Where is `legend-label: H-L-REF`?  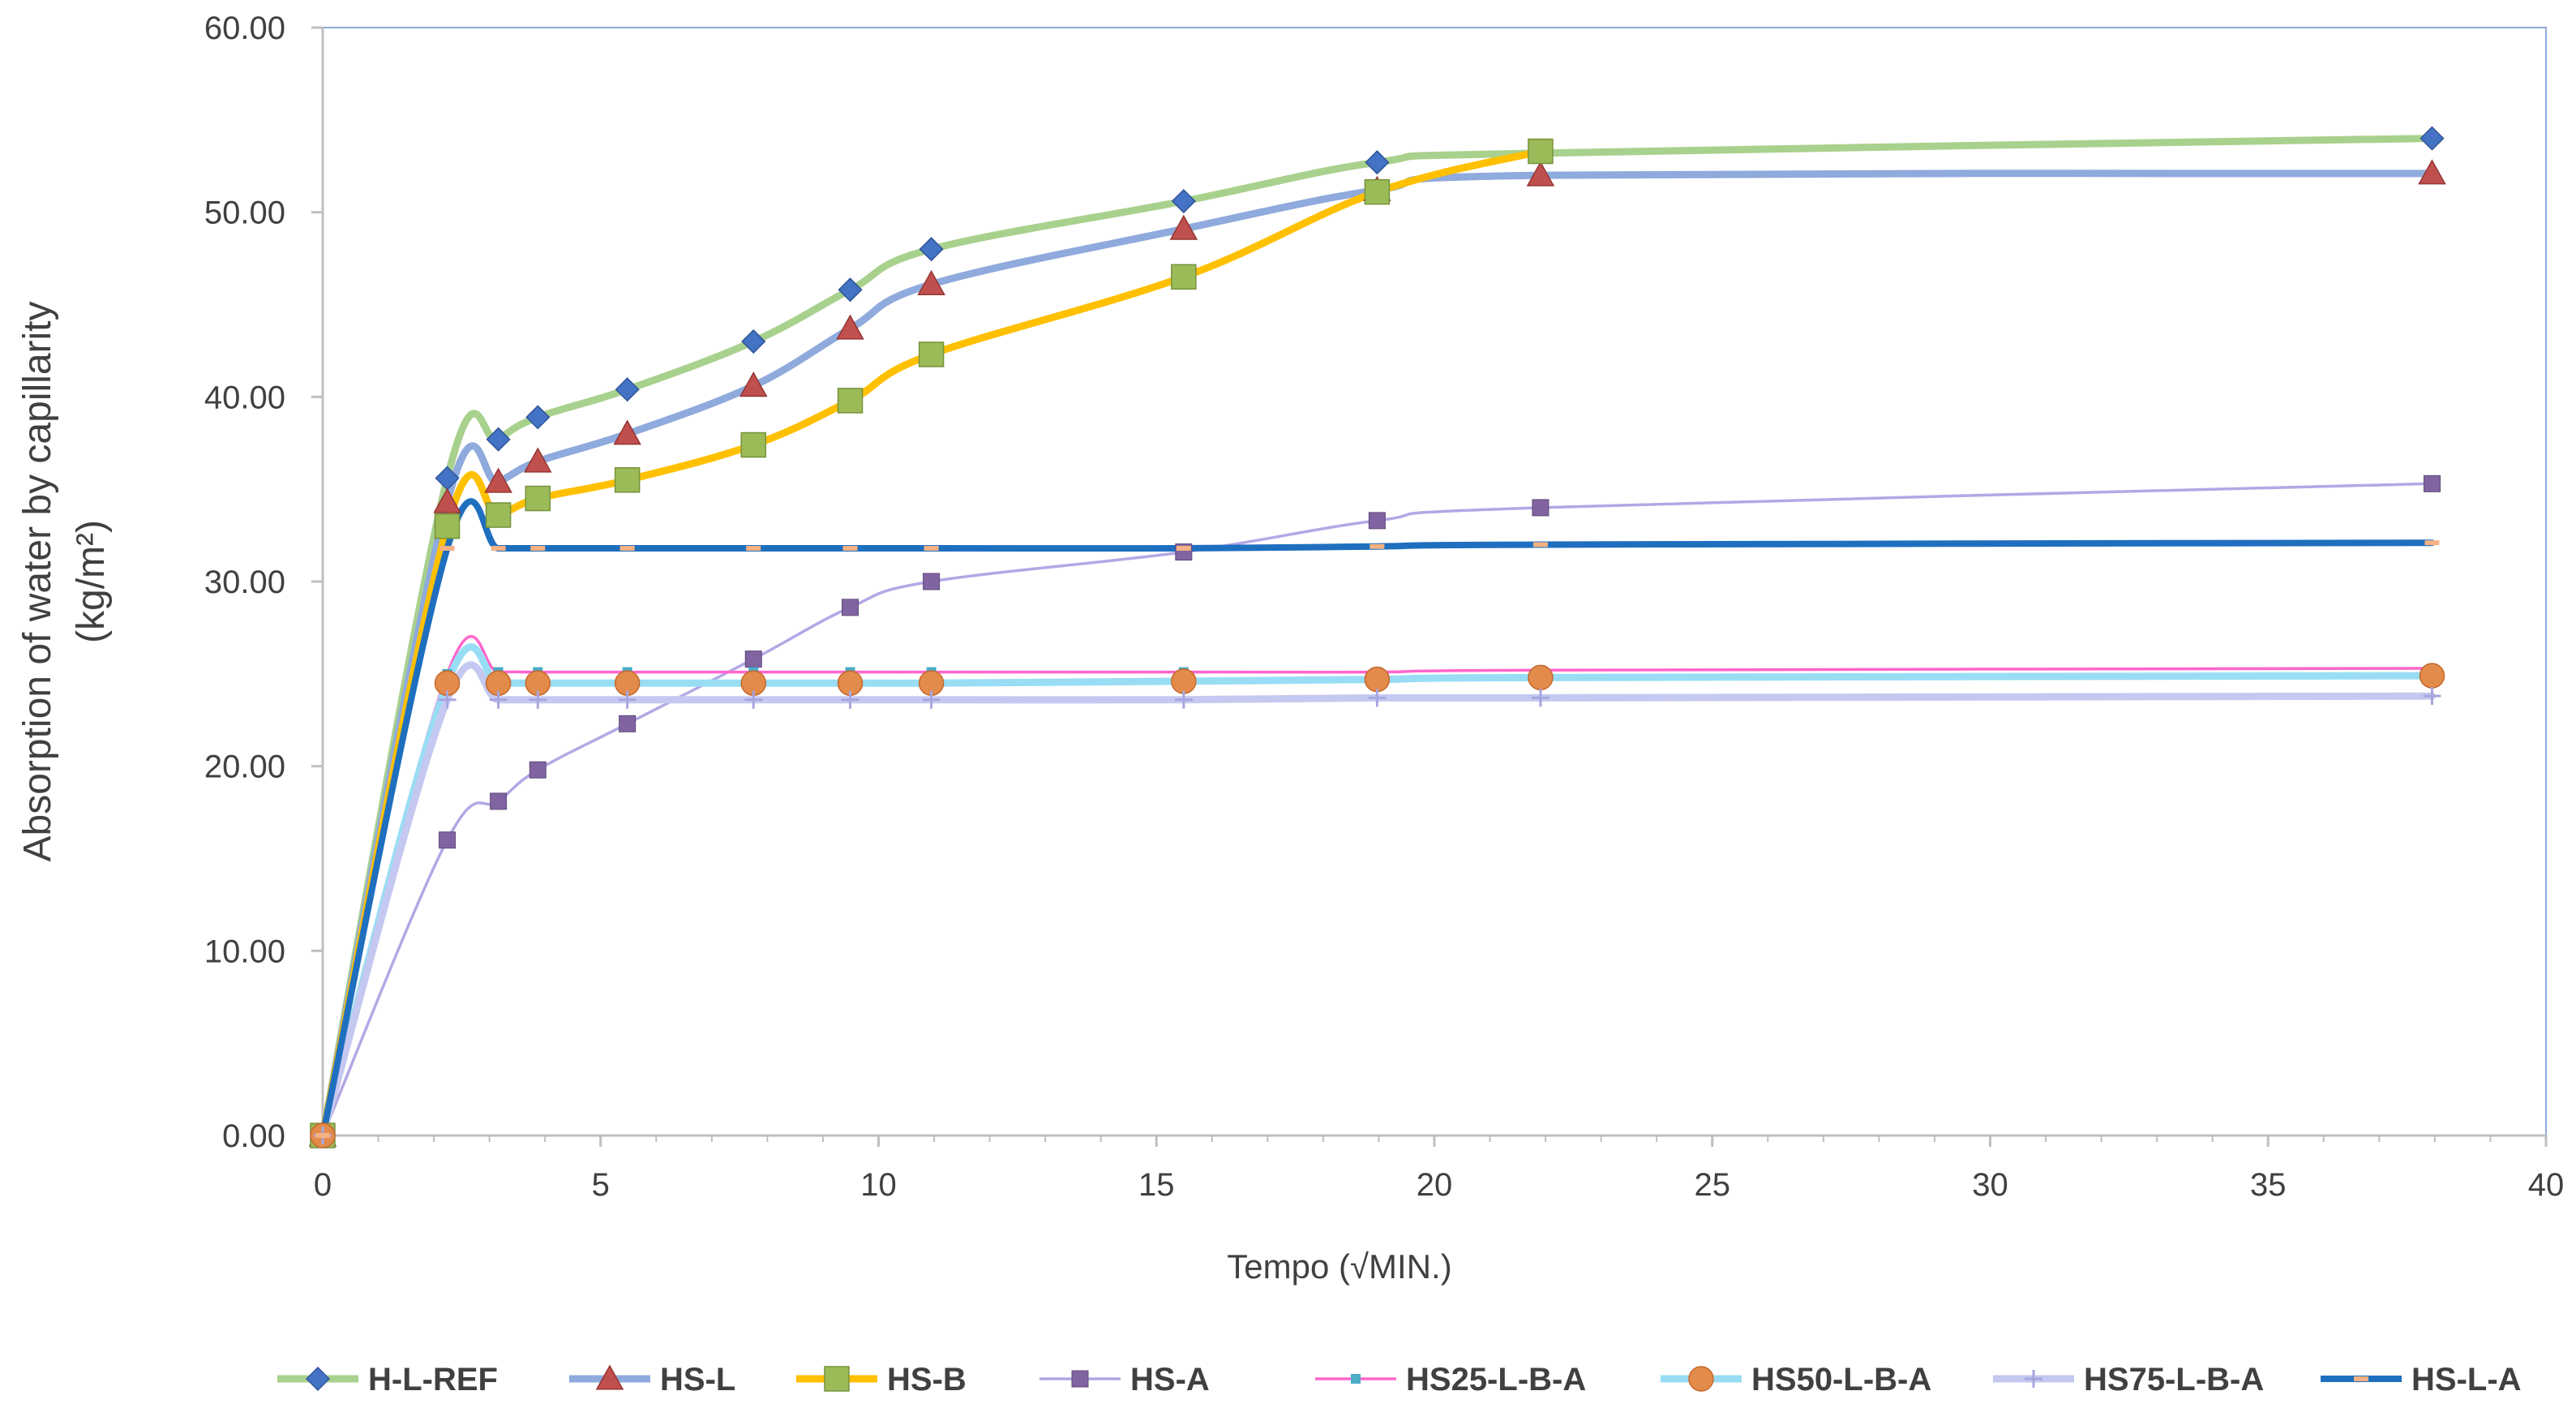
legend-label: H-L-REF is located at coordinates (433, 1379).